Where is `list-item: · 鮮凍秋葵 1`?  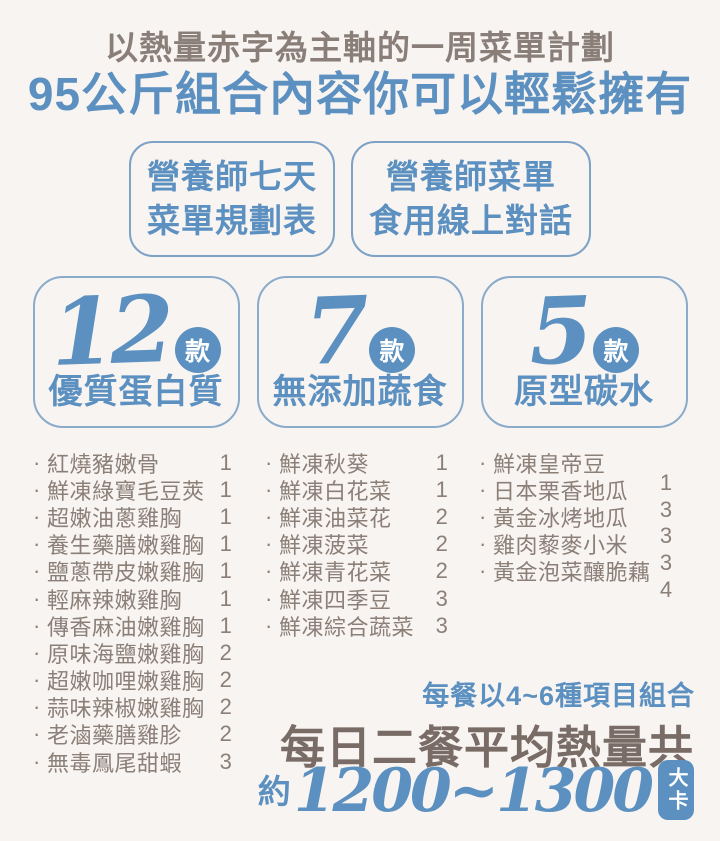
list-item: · 鮮凍秋葵 1 is located at coordinates (360, 463).